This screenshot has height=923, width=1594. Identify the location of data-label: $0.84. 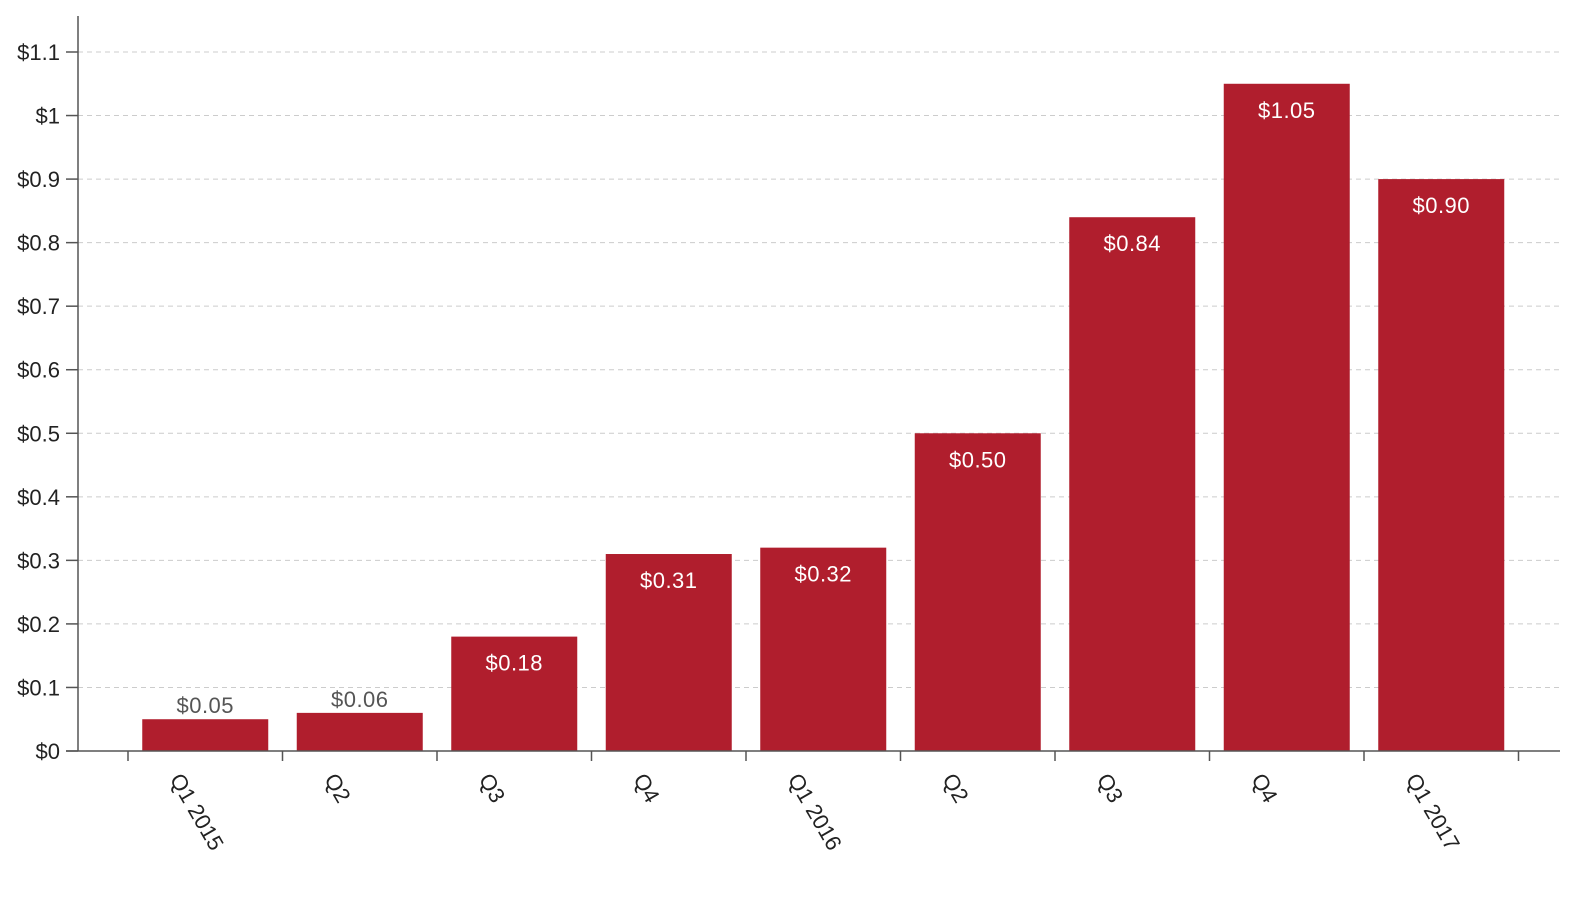
(1132, 243).